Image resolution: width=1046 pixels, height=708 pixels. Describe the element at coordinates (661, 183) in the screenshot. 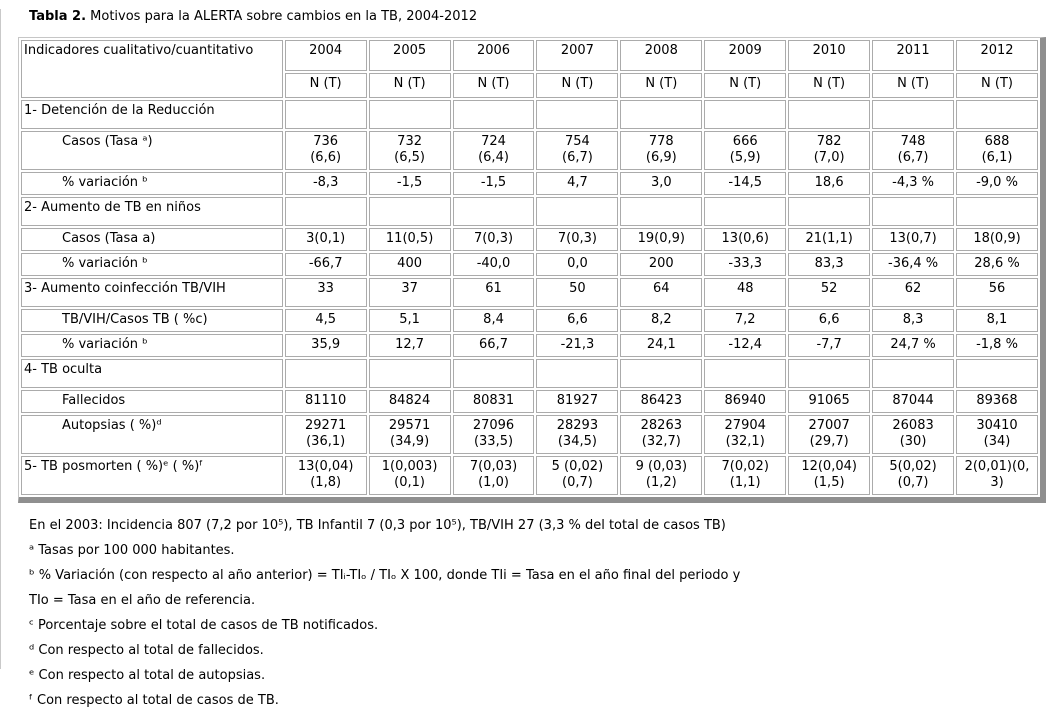

I see `value-cell: 3,0` at that location.